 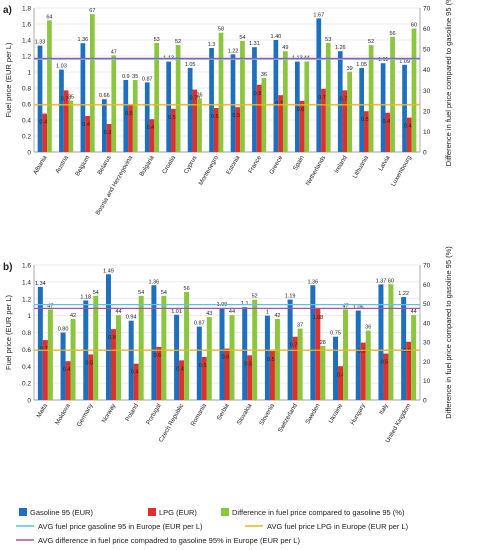 What do you see at coordinates (26, 25) in the screenshot?
I see `y-tick-label: 1.6` at bounding box center [26, 25].